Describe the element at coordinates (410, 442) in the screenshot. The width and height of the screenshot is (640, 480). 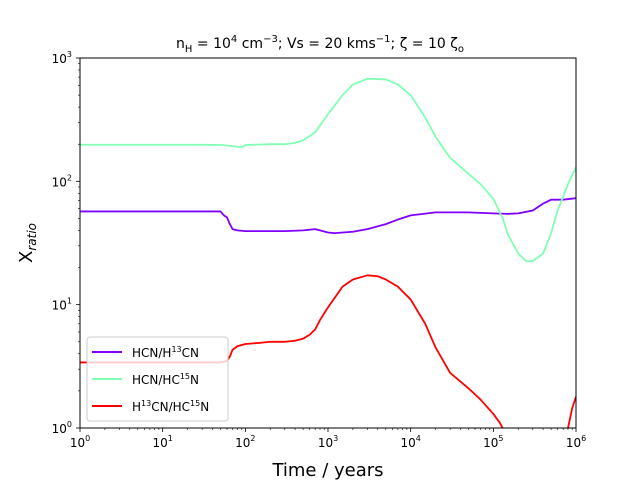
I see `x-tick-label: 10⁴` at that location.